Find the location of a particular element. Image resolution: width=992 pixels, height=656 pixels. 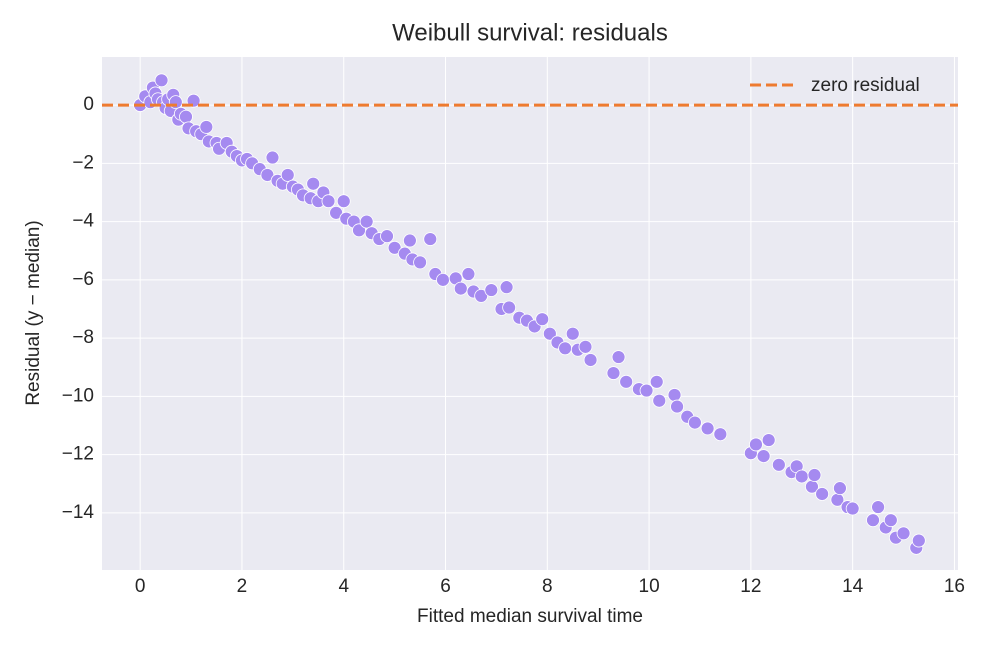

x-tick-label: 8 is located at coordinates (547, 586).